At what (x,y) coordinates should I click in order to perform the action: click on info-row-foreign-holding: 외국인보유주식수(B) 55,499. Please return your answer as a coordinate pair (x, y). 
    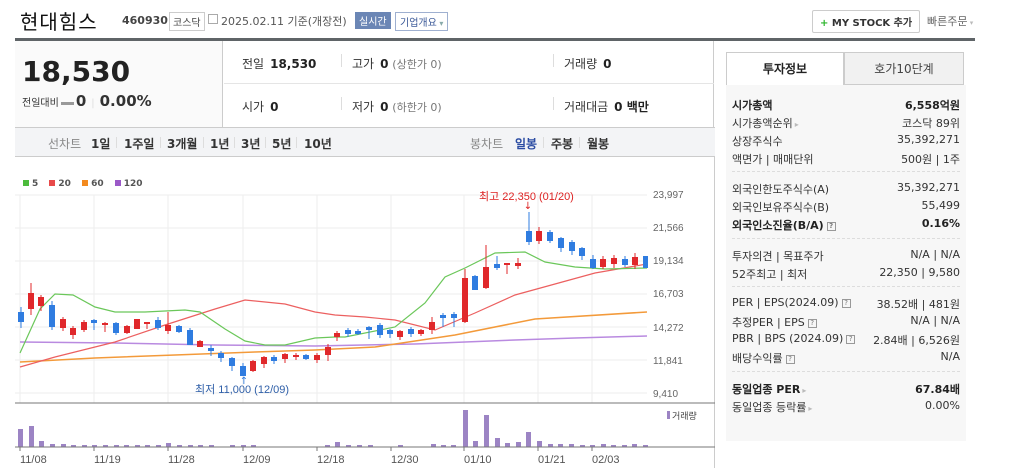
    Looking at the image, I should click on (846, 207).